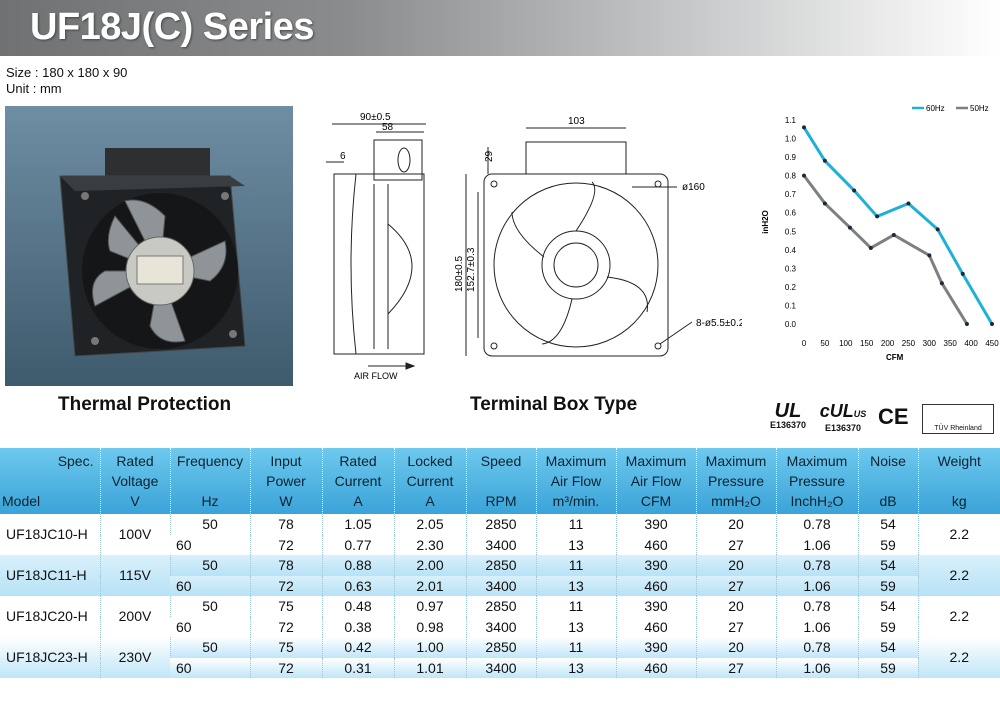 The height and width of the screenshot is (704, 1000). I want to click on table-row: 60 72 0.38 0.98 3400 13 460 27 1.06 59, so click(500, 626).